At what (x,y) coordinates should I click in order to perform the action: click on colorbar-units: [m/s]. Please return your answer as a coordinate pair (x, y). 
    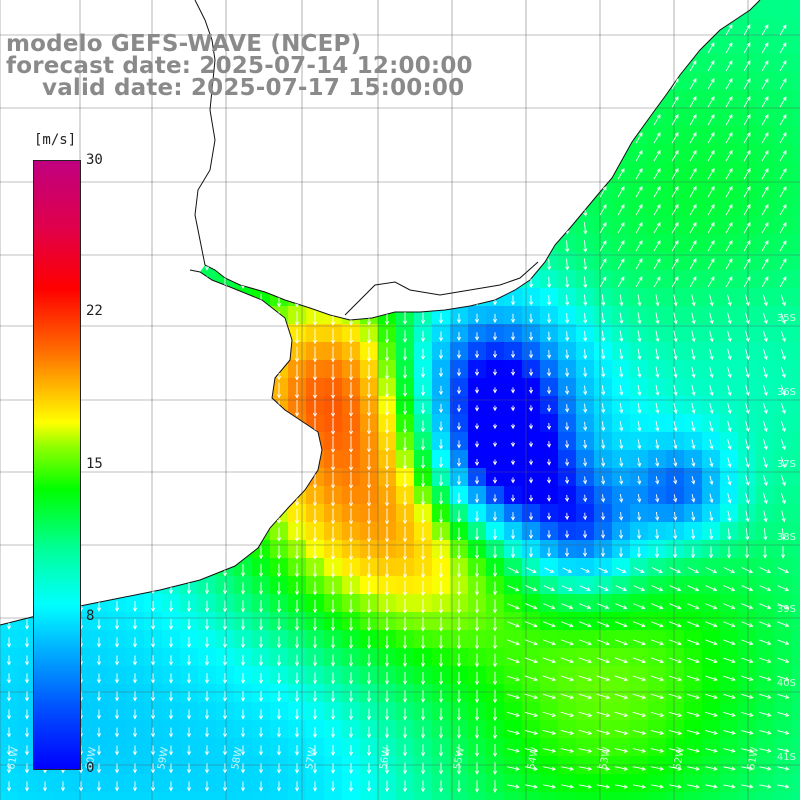
    Looking at the image, I should click on (55, 140).